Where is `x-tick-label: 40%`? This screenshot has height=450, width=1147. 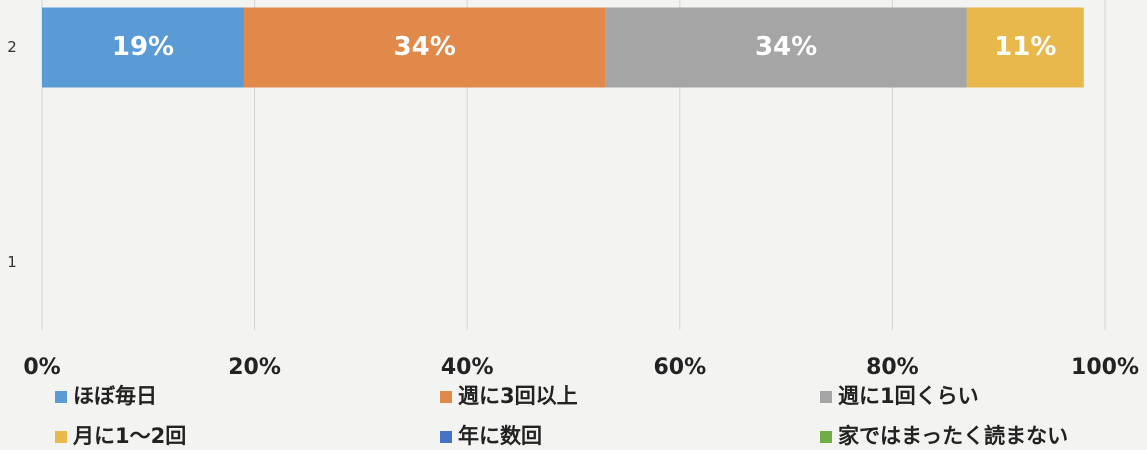
x-tick-label: 40% is located at coordinates (467, 367).